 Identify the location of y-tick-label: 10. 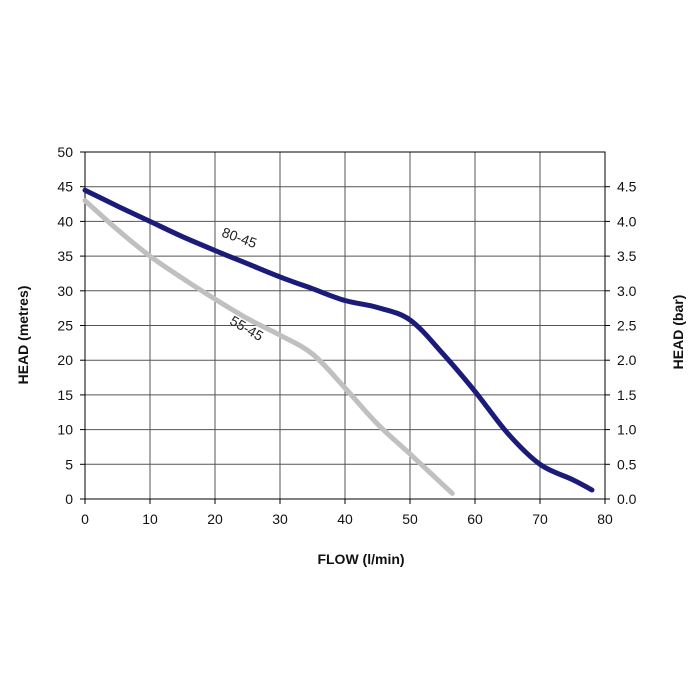
(65, 430).